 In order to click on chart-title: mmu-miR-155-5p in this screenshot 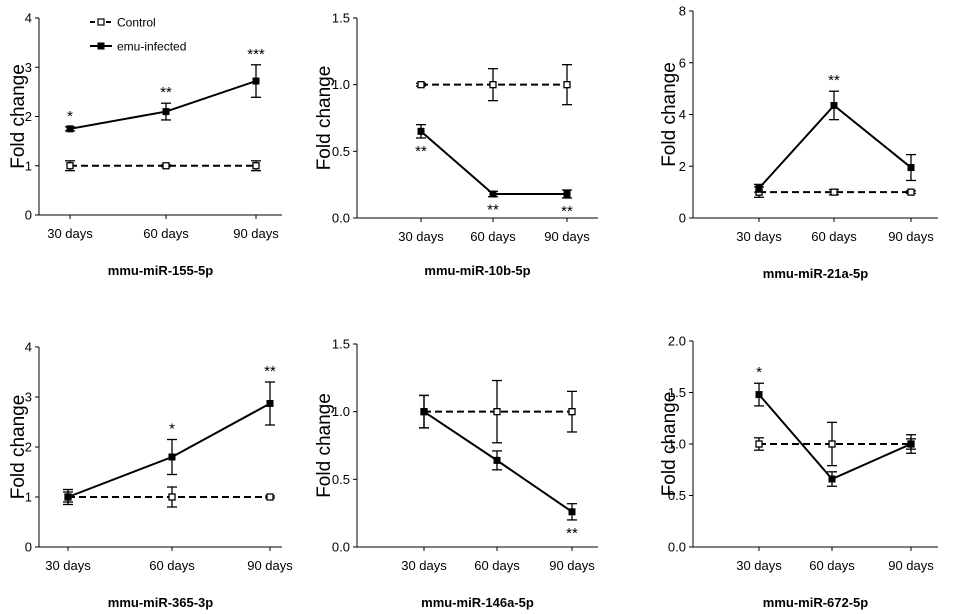, I will do `click(161, 270)`.